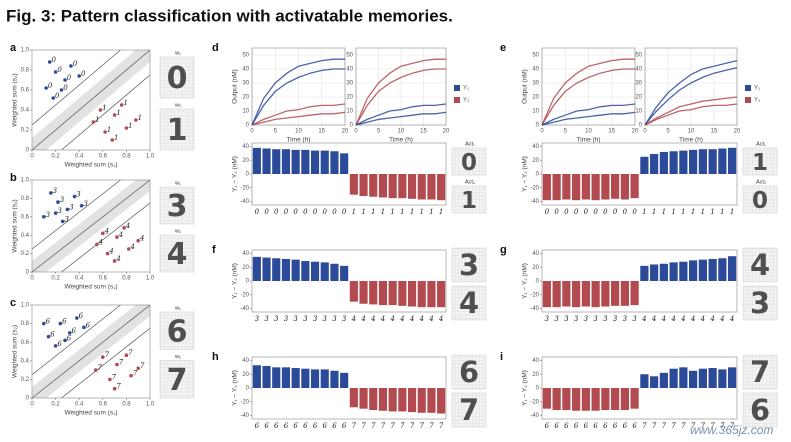 This screenshot has height=442, width=791. What do you see at coordinates (466, 89) in the screenshot?
I see `legend-label: Y₁` at bounding box center [466, 89].